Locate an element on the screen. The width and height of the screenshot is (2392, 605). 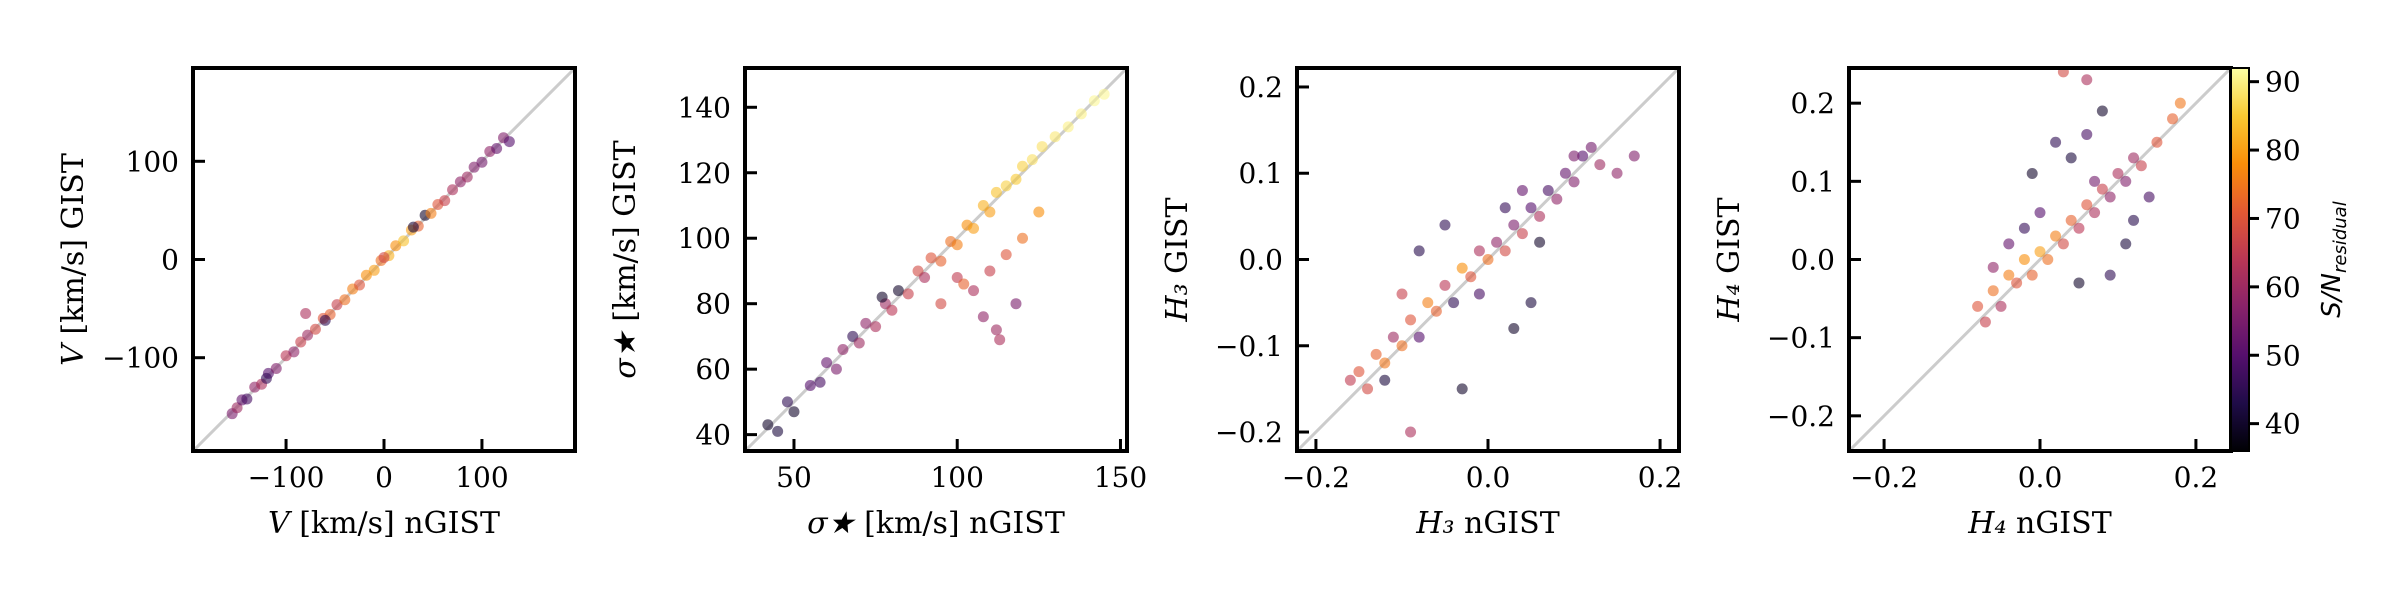
points-V is located at coordinates (370, 276).